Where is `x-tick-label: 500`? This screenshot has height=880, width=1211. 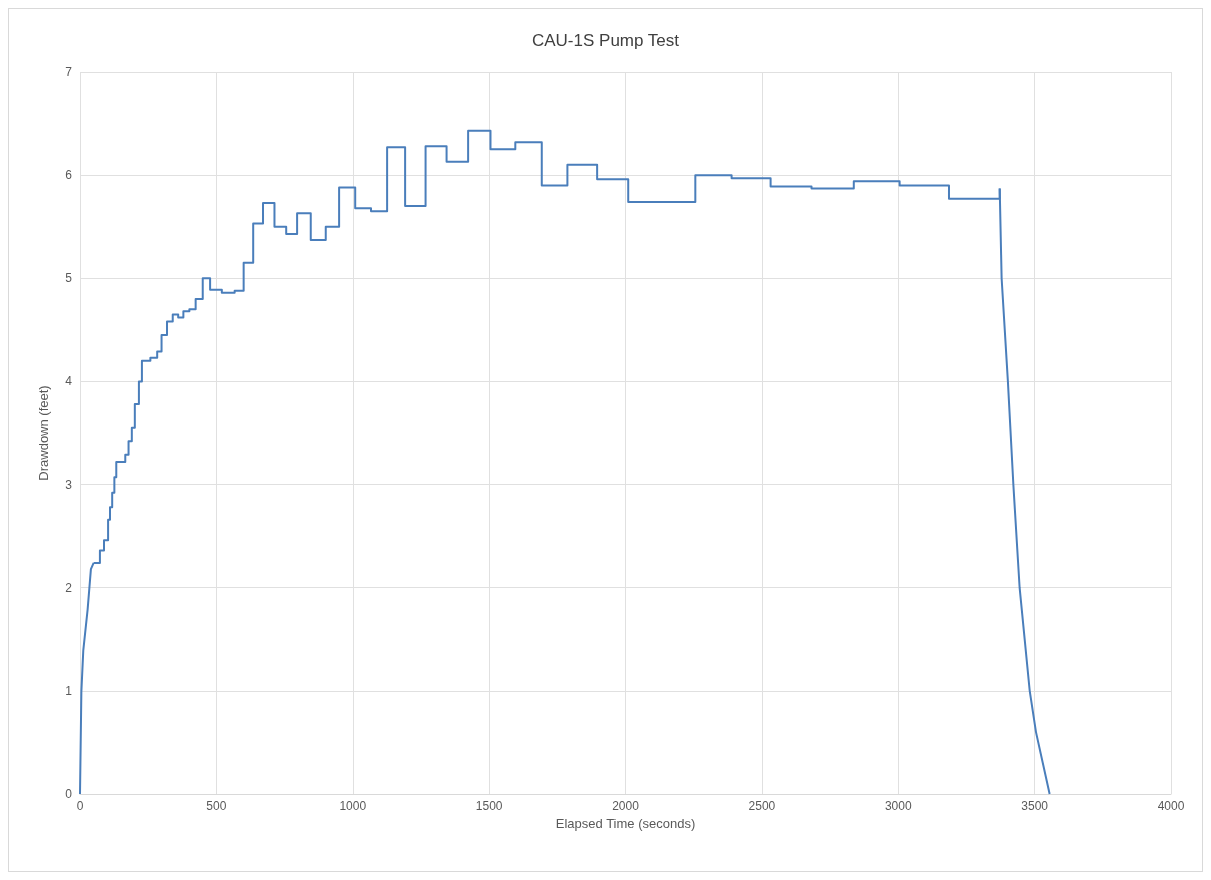
x-tick-label: 500 is located at coordinates (216, 806).